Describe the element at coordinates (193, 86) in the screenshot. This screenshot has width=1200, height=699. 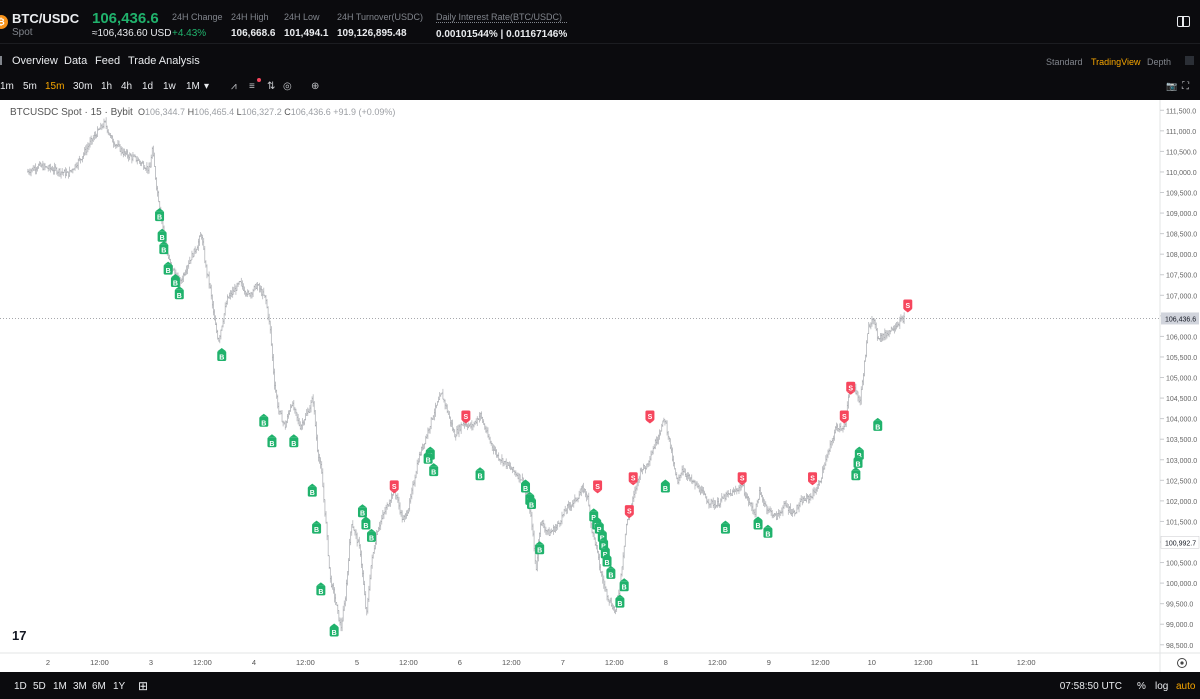
I see `timeframe-1M: 1M` at that location.